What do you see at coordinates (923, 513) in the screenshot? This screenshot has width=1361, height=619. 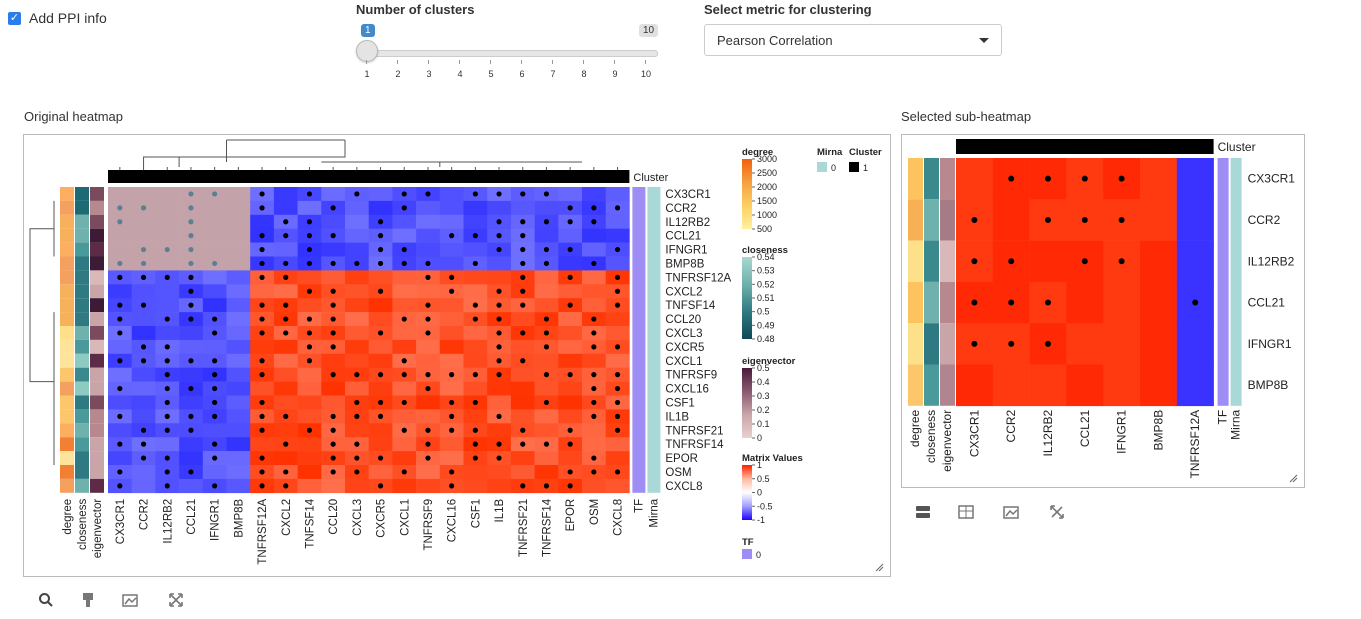 I see `split-icon` at bounding box center [923, 513].